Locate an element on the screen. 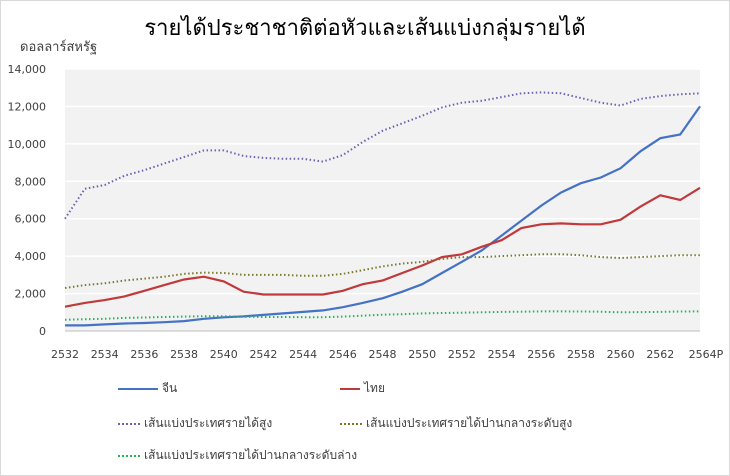 This screenshot has height=476, width=730. y-axis-label: ดอลลาร์สหรัฐ is located at coordinates (59, 47).